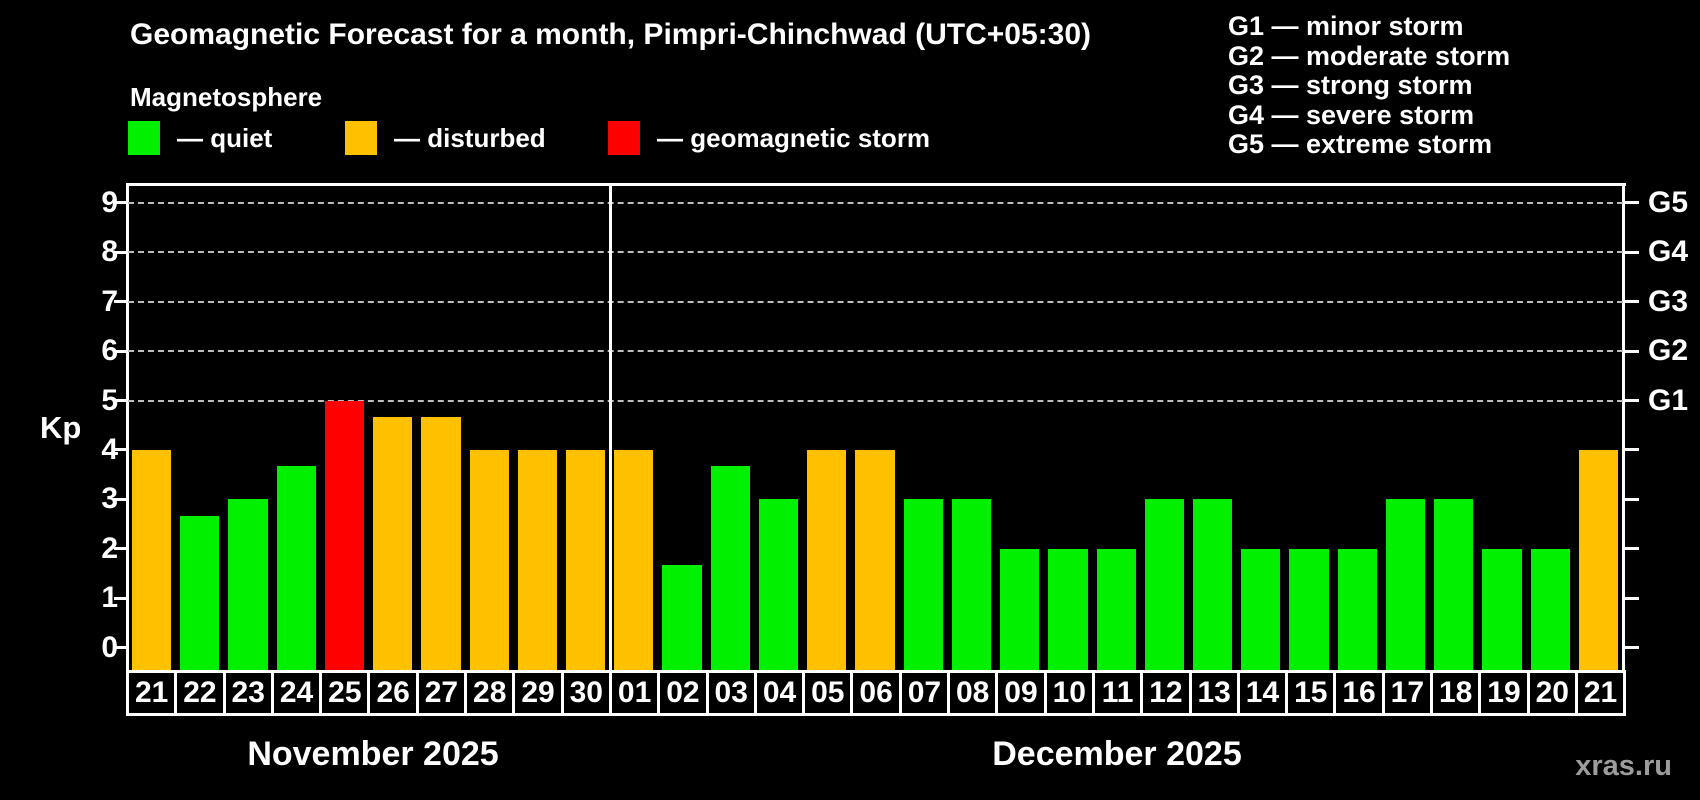 This screenshot has width=1700, height=800. What do you see at coordinates (1407, 693) in the screenshot?
I see `day-label-dec-17: 17` at bounding box center [1407, 693].